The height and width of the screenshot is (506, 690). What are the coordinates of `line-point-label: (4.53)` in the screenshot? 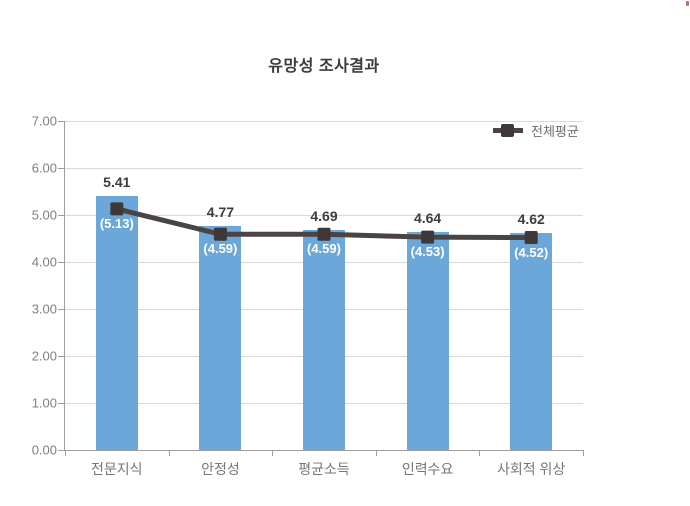 It's located at (427, 252).